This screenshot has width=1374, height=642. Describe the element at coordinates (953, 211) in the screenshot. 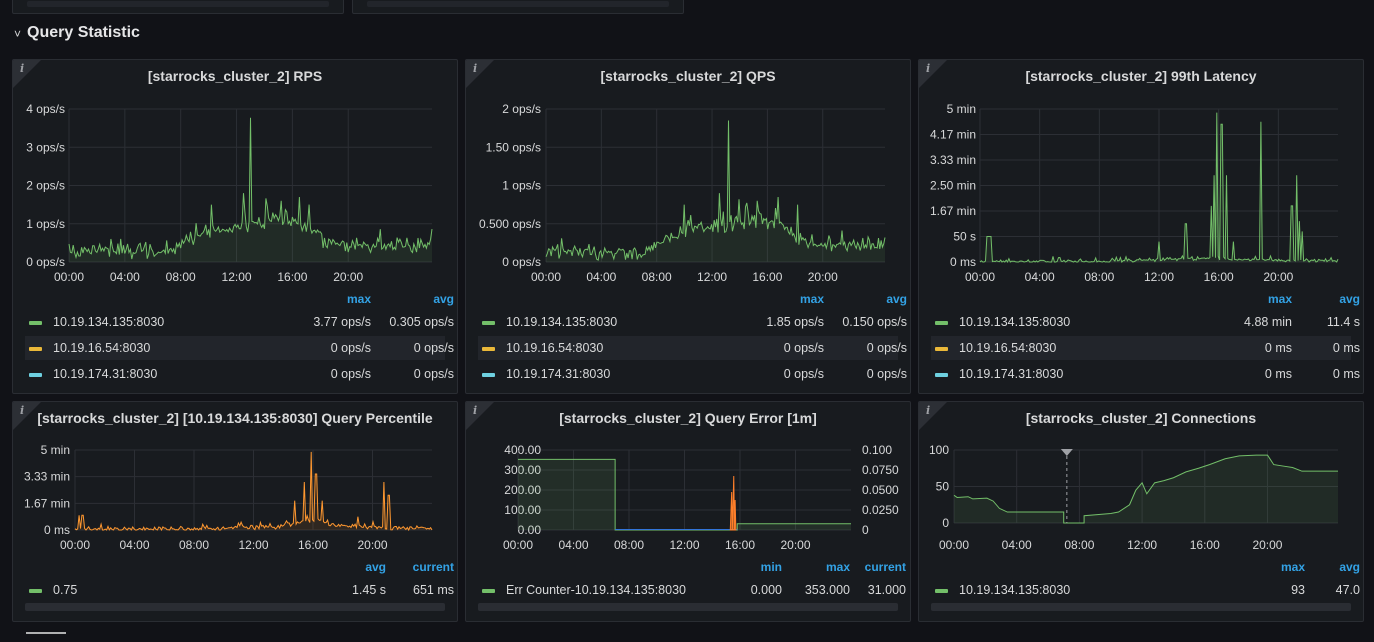

I see `y-tick-label: 1.67 min` at that location.